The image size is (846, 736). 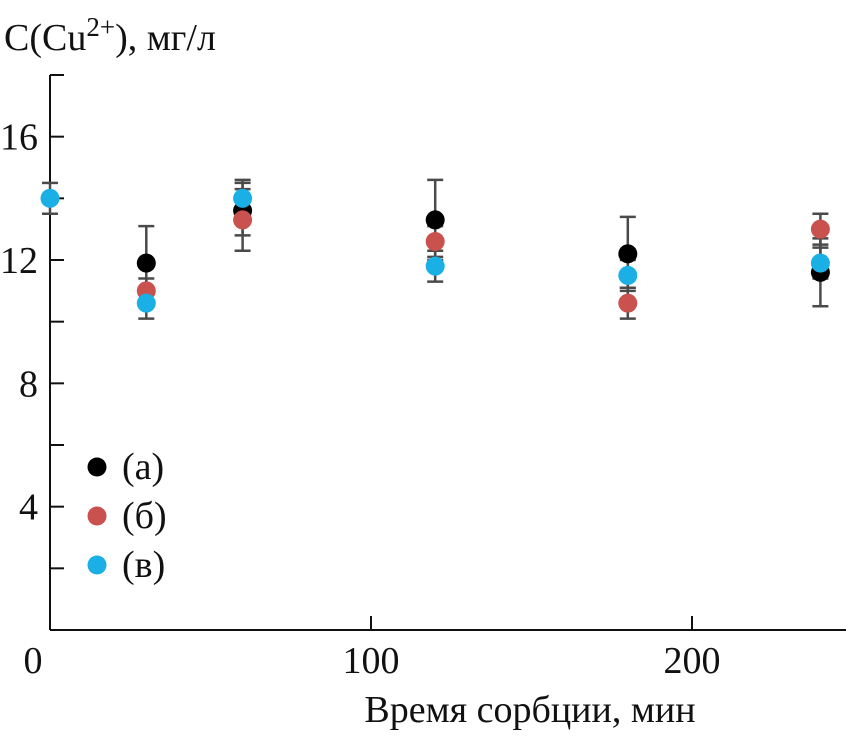 What do you see at coordinates (529, 710) in the screenshot?
I see `x-axis-title: Время сорбции, мин` at bounding box center [529, 710].